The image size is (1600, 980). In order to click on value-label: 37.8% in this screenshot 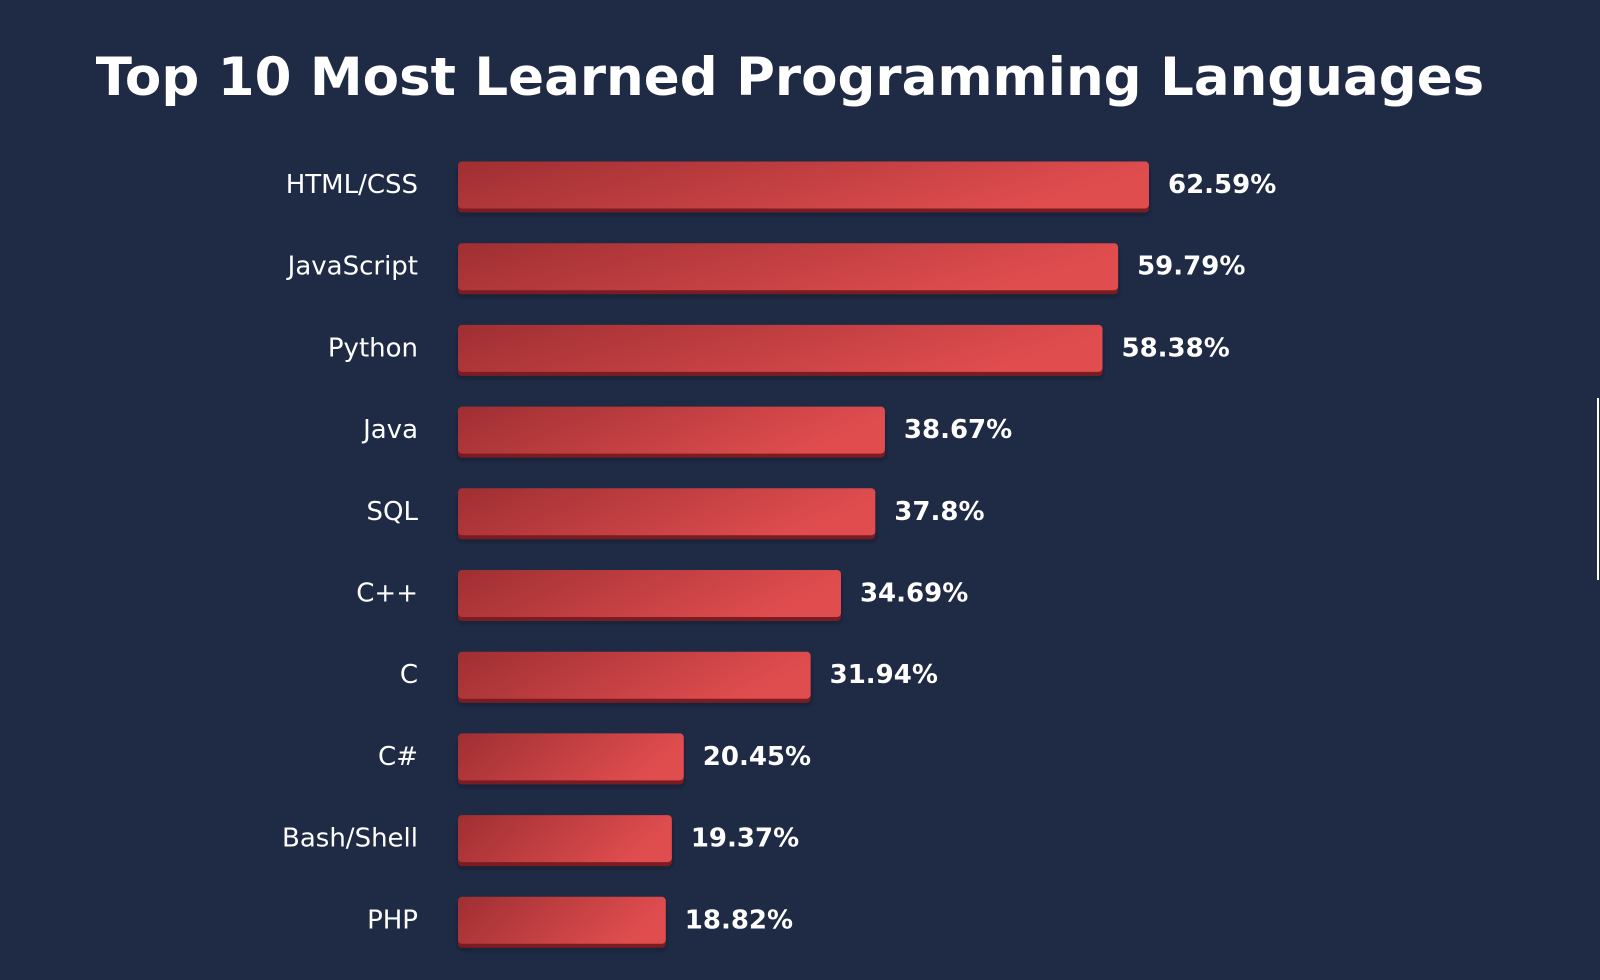, I will do `click(939, 512)`.